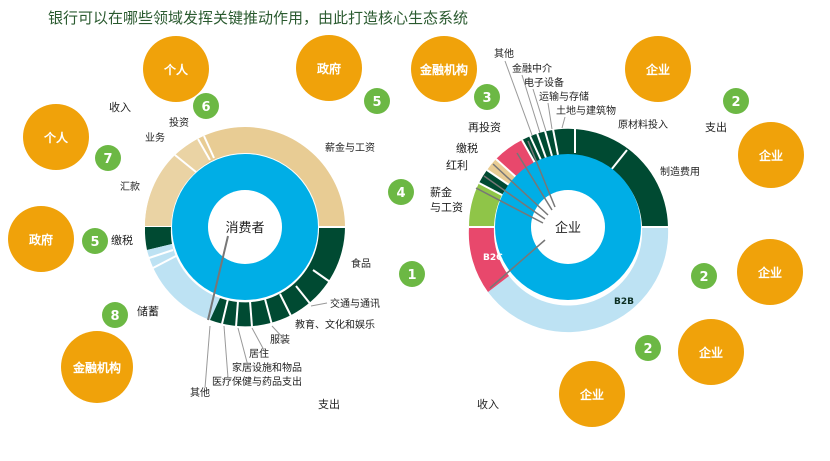 The image size is (830, 461). Describe the element at coordinates (266, 345) in the screenshot. I see `consumer-leader-lines` at that location.